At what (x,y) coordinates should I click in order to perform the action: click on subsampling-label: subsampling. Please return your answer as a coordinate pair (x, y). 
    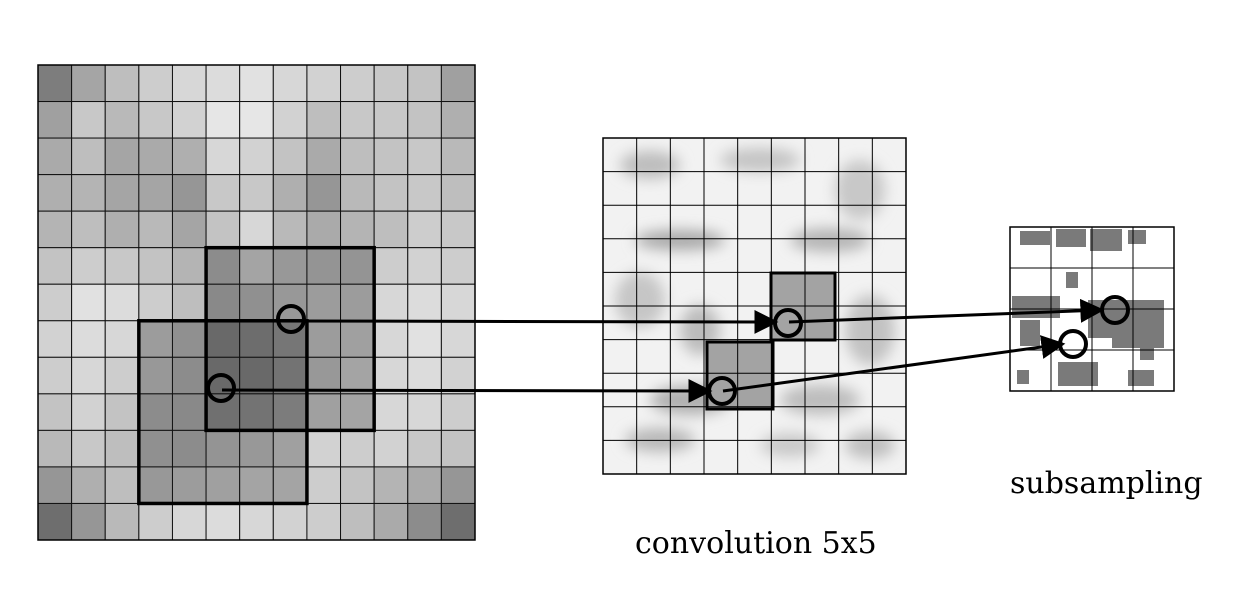
    Looking at the image, I should click on (1106, 483).